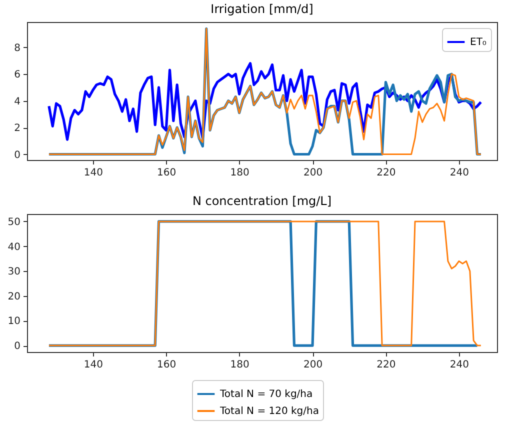 Image resolution: width=512 pixels, height=433 pixels. I want to click on chart-title: Irrigation [mm/d], so click(262, 9).